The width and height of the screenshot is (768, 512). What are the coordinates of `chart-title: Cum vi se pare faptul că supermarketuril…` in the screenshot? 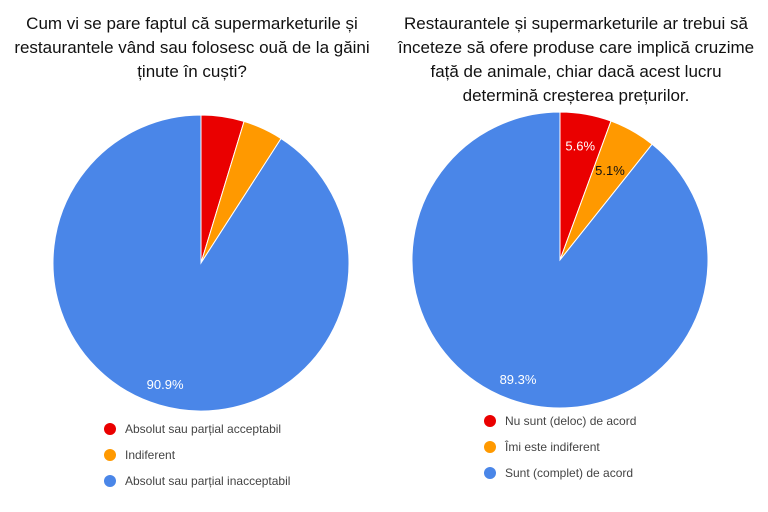 It's located at (192, 47).